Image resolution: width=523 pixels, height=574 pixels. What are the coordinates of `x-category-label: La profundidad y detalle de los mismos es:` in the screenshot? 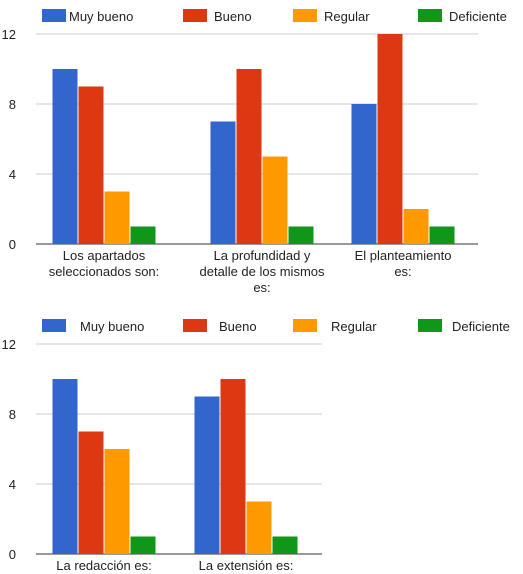 It's located at (262, 271).